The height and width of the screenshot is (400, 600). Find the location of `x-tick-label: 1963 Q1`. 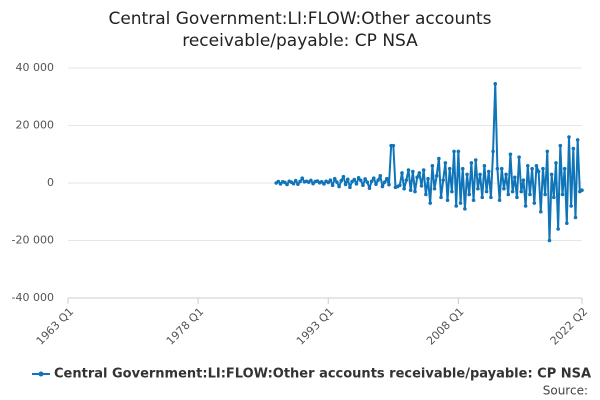

x-tick-label: 1963 Q1 is located at coordinates (55, 326).